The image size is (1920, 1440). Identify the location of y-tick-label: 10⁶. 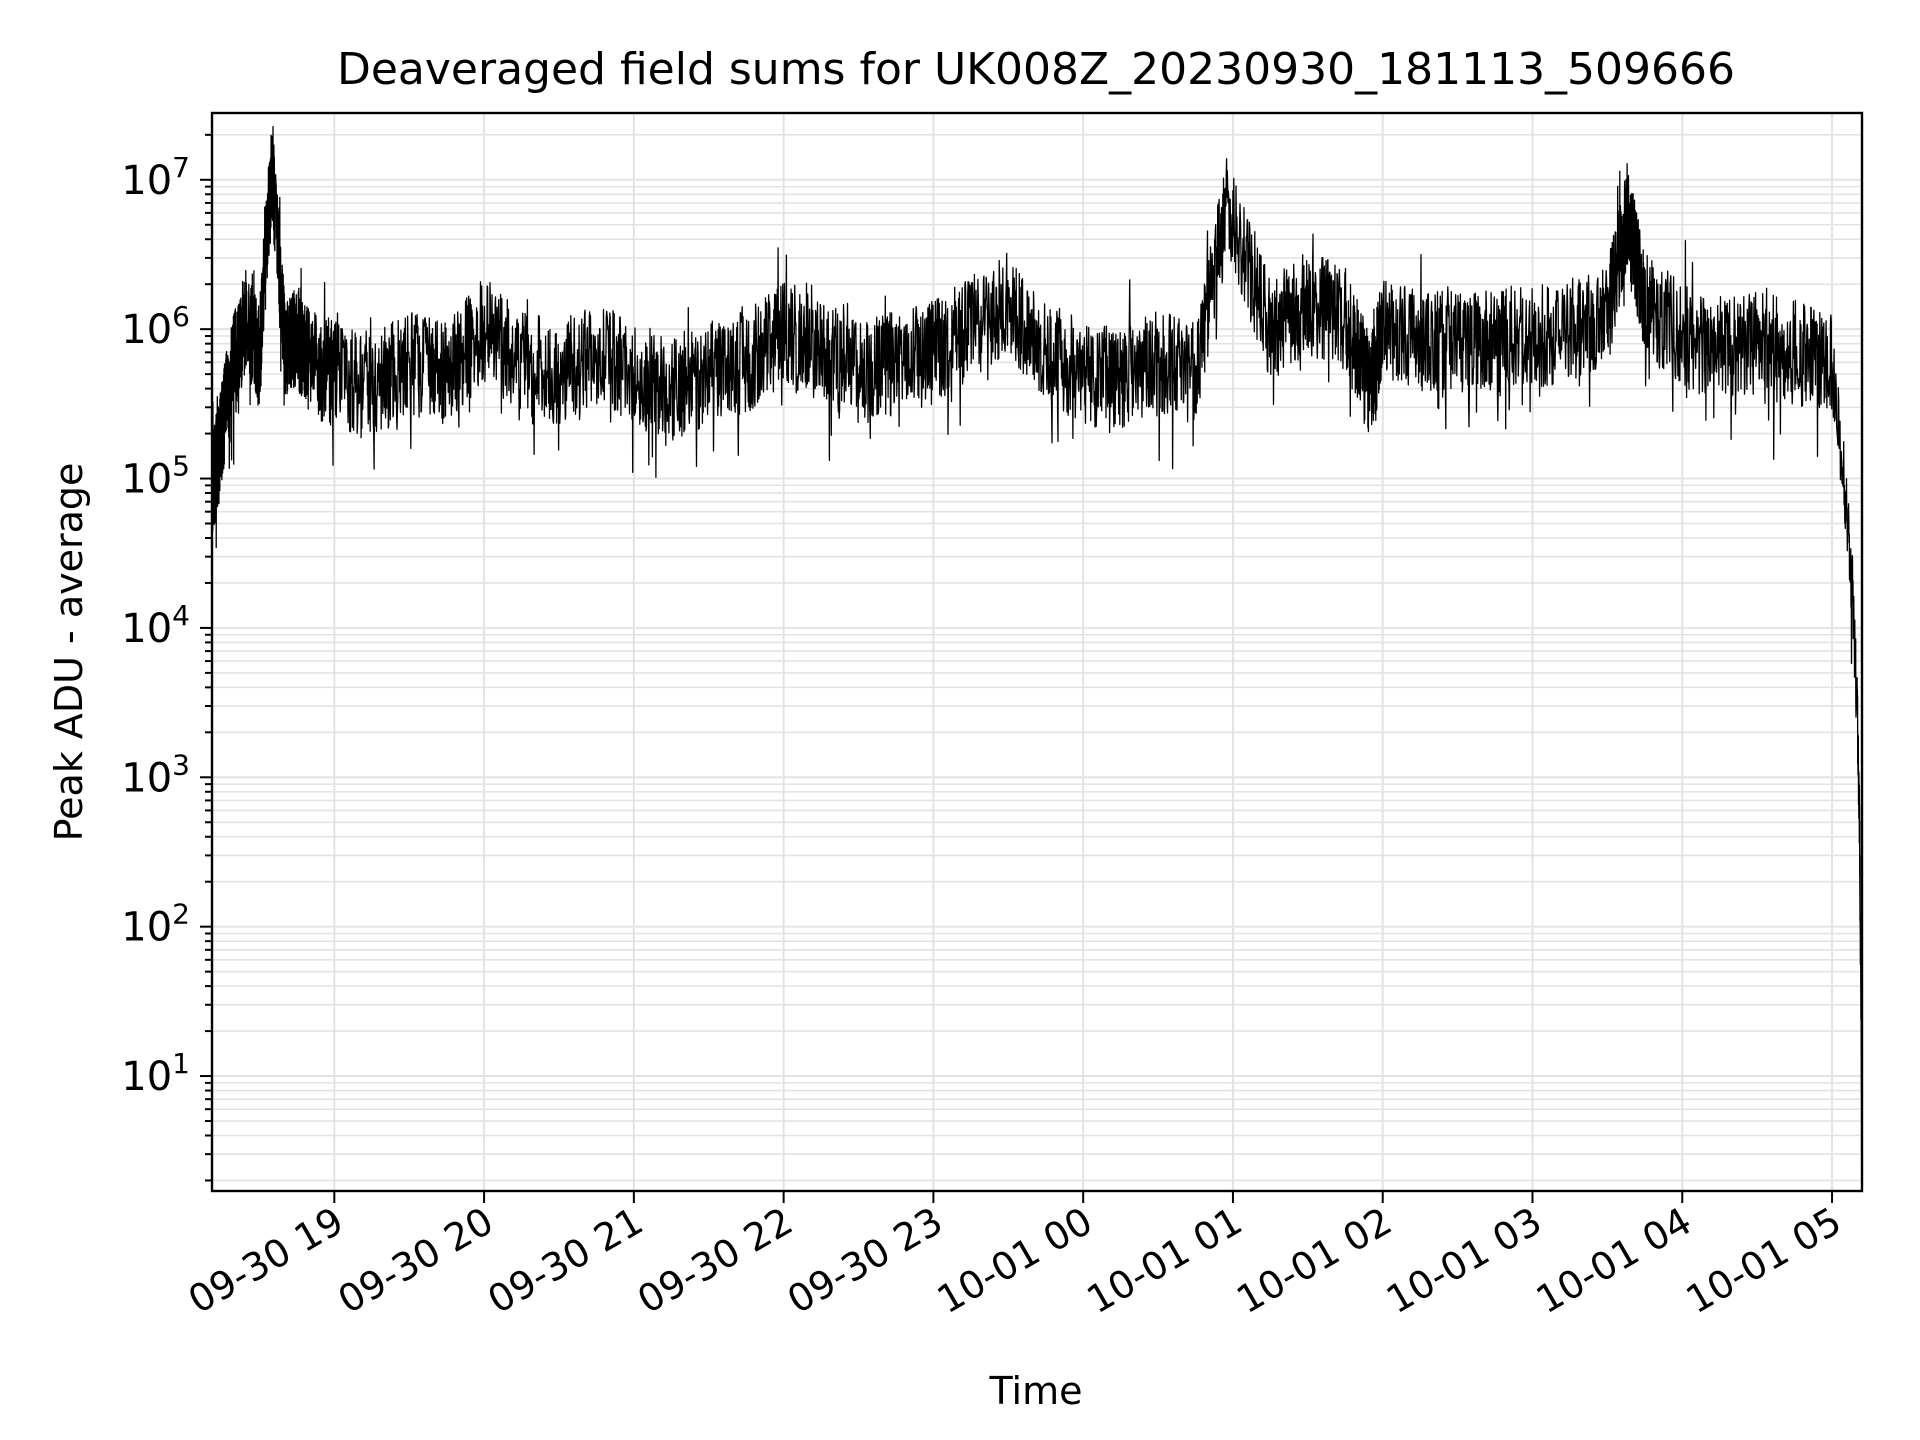
(155, 326).